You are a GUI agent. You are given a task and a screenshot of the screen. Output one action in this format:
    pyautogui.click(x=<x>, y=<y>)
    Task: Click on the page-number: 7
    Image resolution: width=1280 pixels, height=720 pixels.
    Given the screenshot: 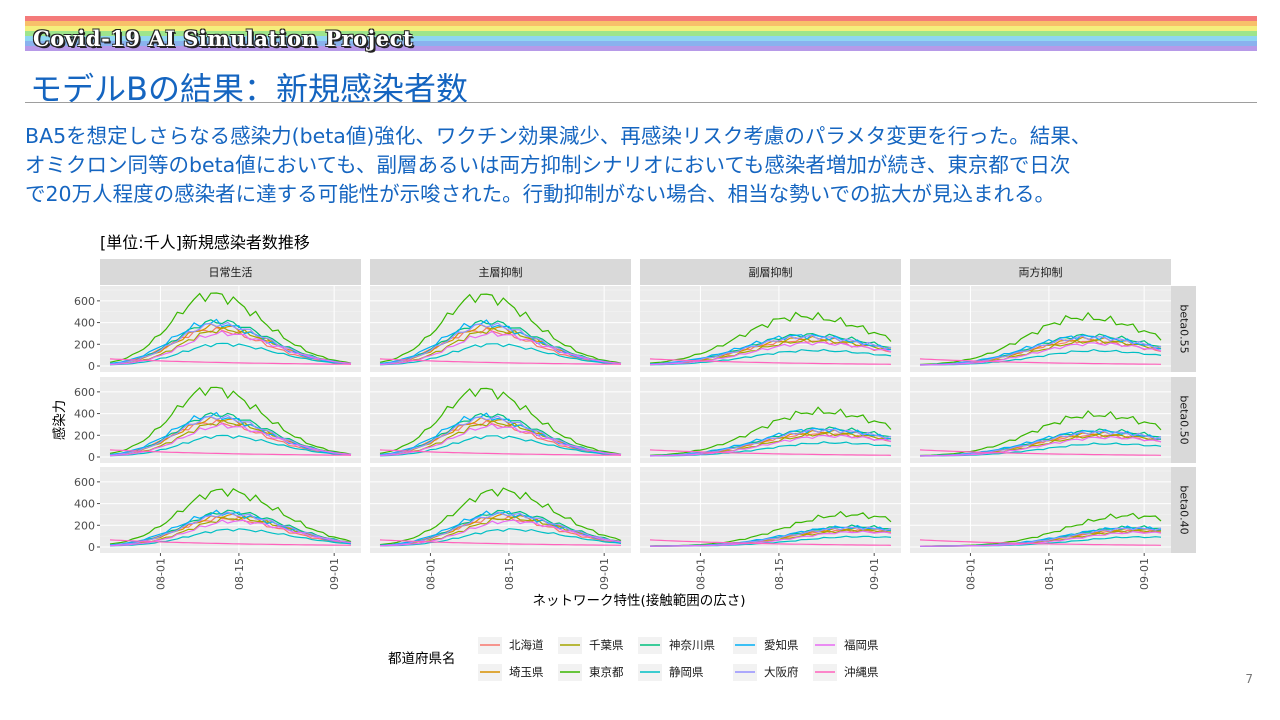 What is the action you would take?
    pyautogui.click(x=1249, y=679)
    